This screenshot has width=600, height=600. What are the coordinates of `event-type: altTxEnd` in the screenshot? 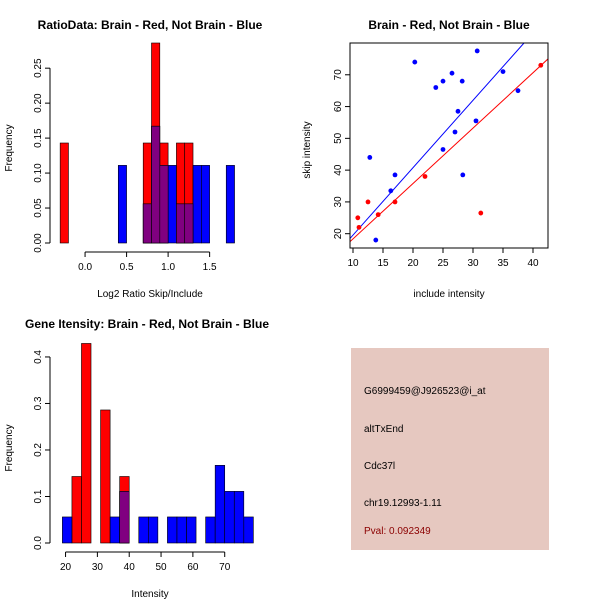 It's located at (384, 429).